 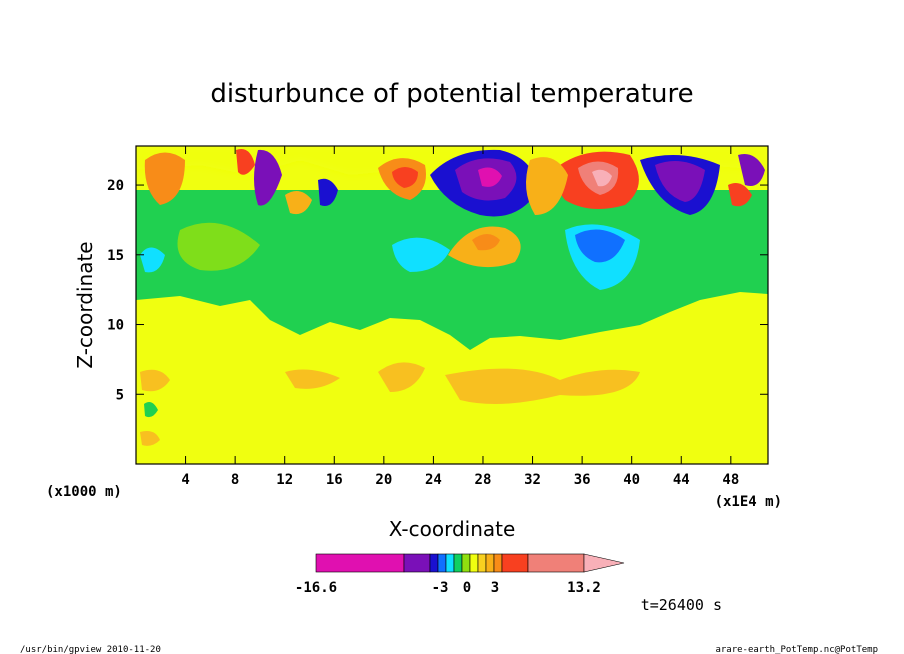 I want to click on x-tick-label: 32, so click(x=532, y=480).